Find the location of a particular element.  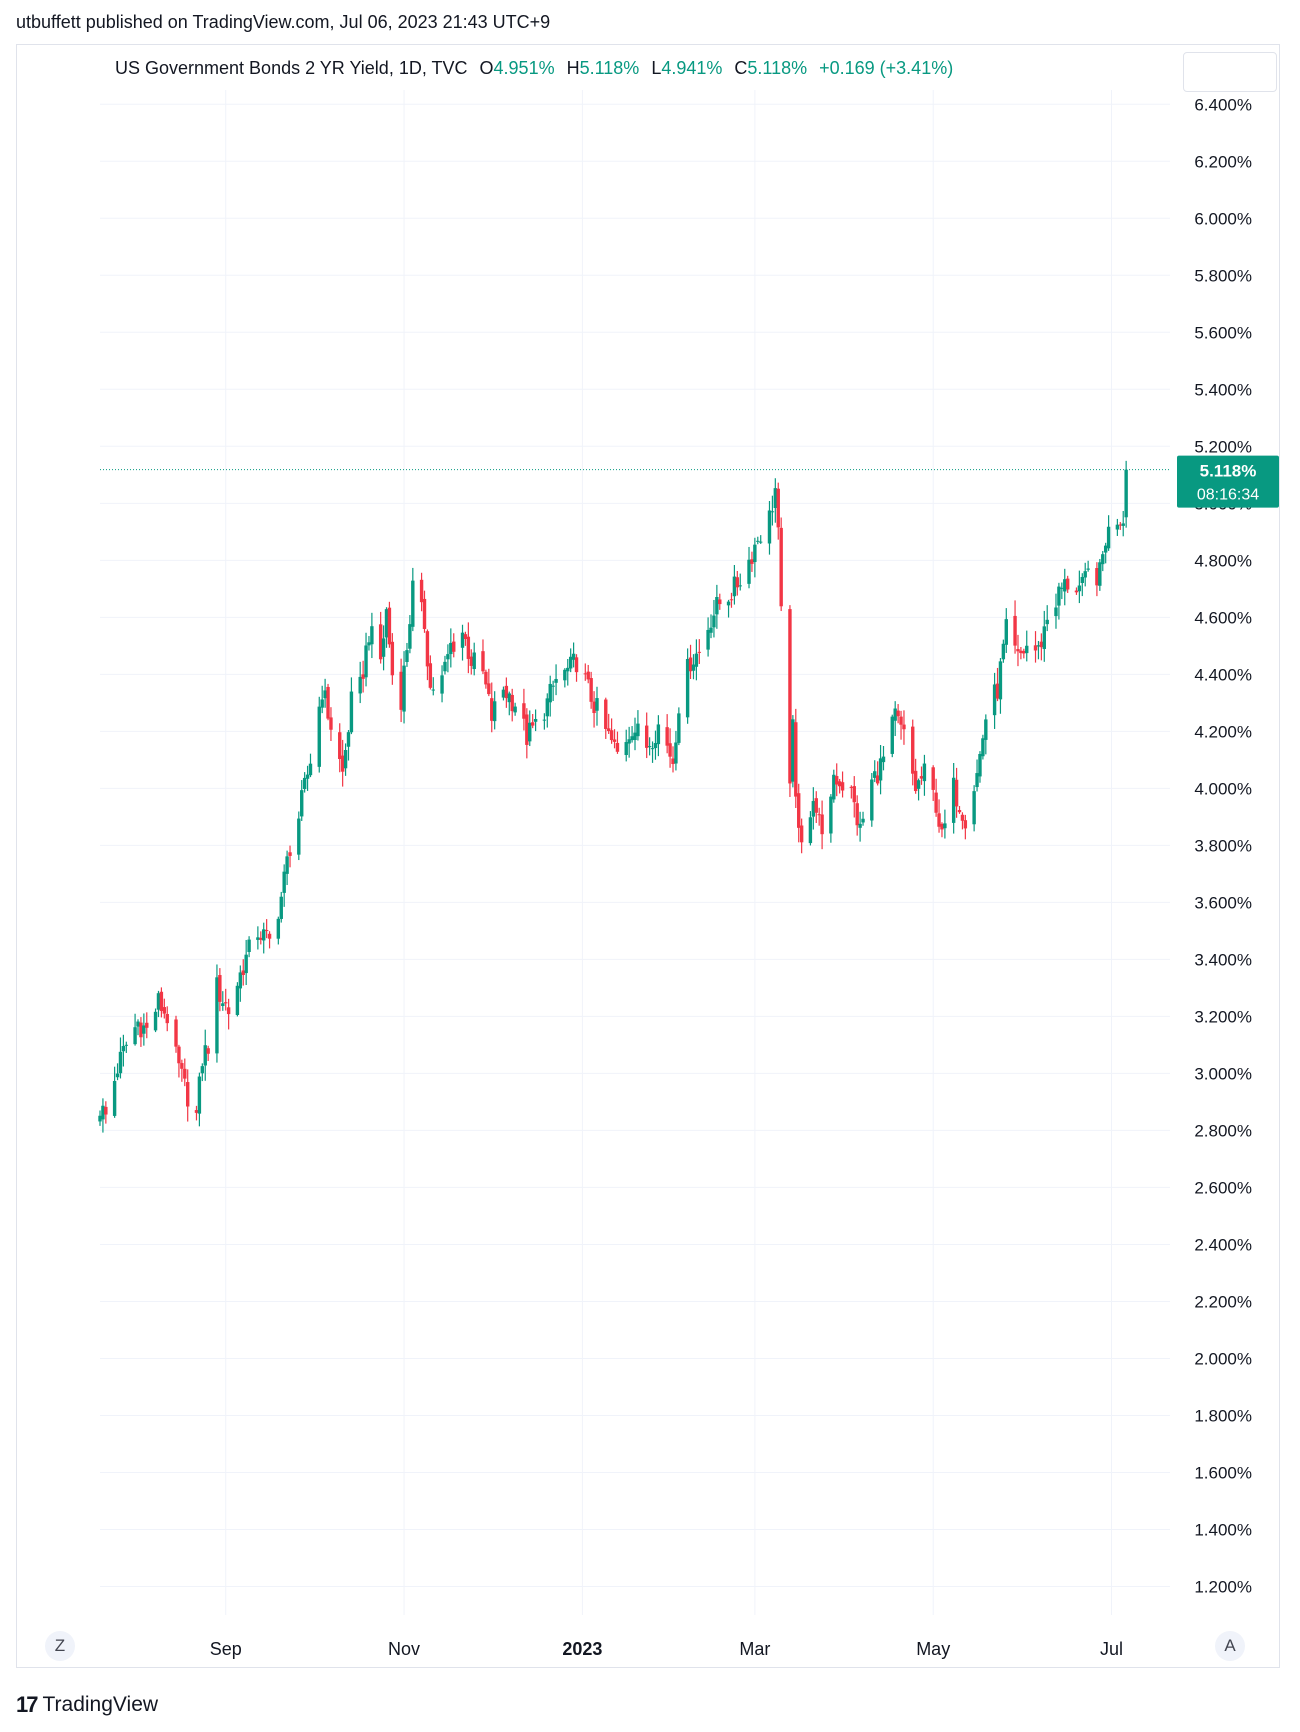

last-price-badge is located at coordinates (1228, 481).